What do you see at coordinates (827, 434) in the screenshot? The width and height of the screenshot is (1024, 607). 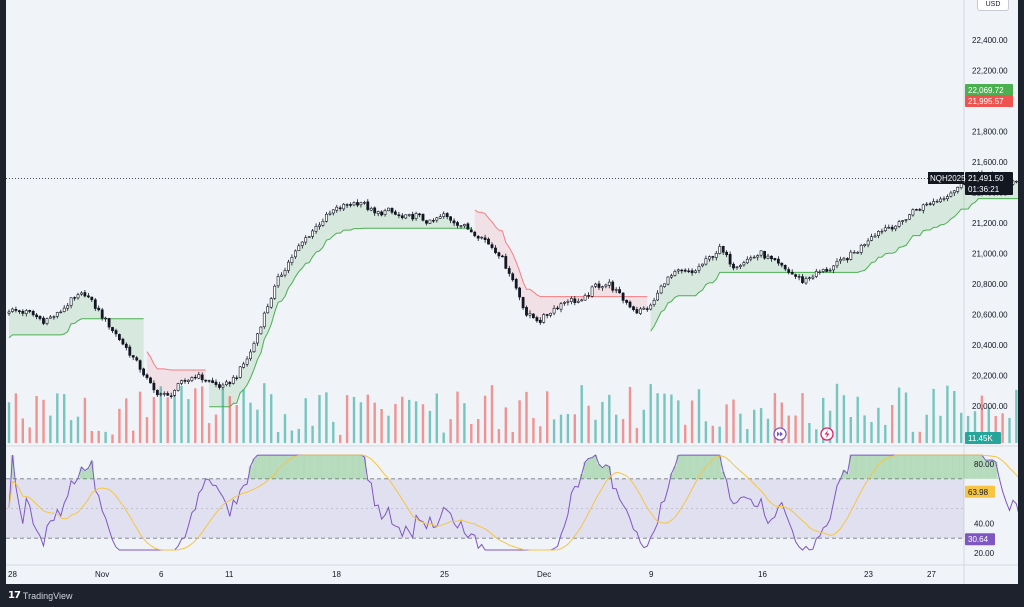 I see `lightning-icon` at bounding box center [827, 434].